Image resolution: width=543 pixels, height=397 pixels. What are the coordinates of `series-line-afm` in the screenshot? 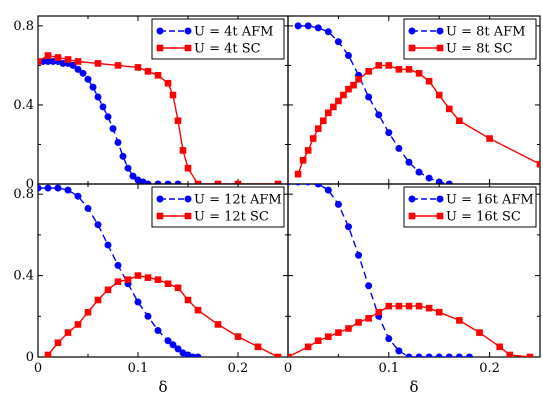 It's located at (108, 122).